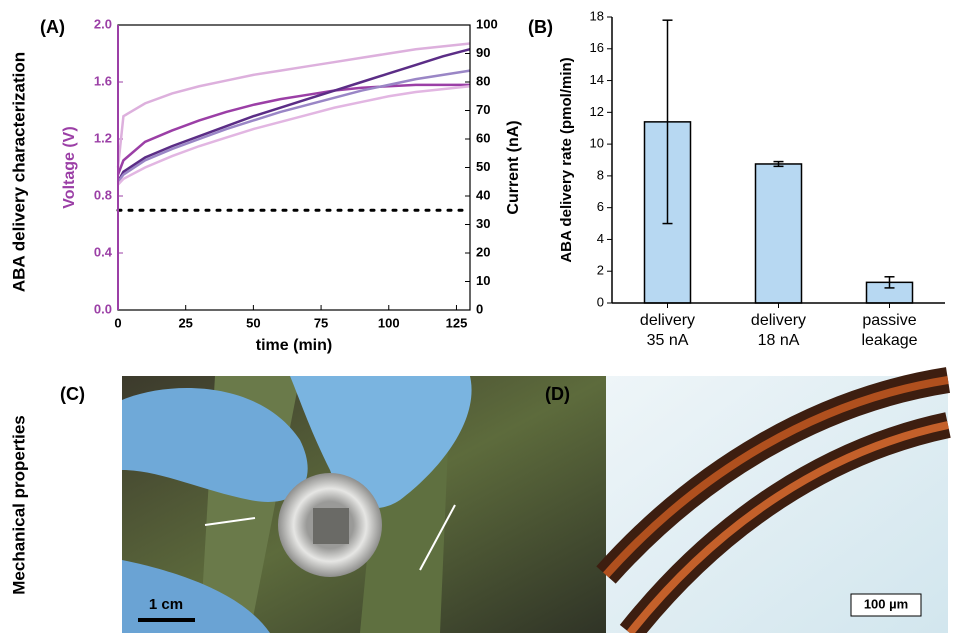  Describe the element at coordinates (483, 223) in the screenshot. I see `y2-tick-label: 30` at that location.